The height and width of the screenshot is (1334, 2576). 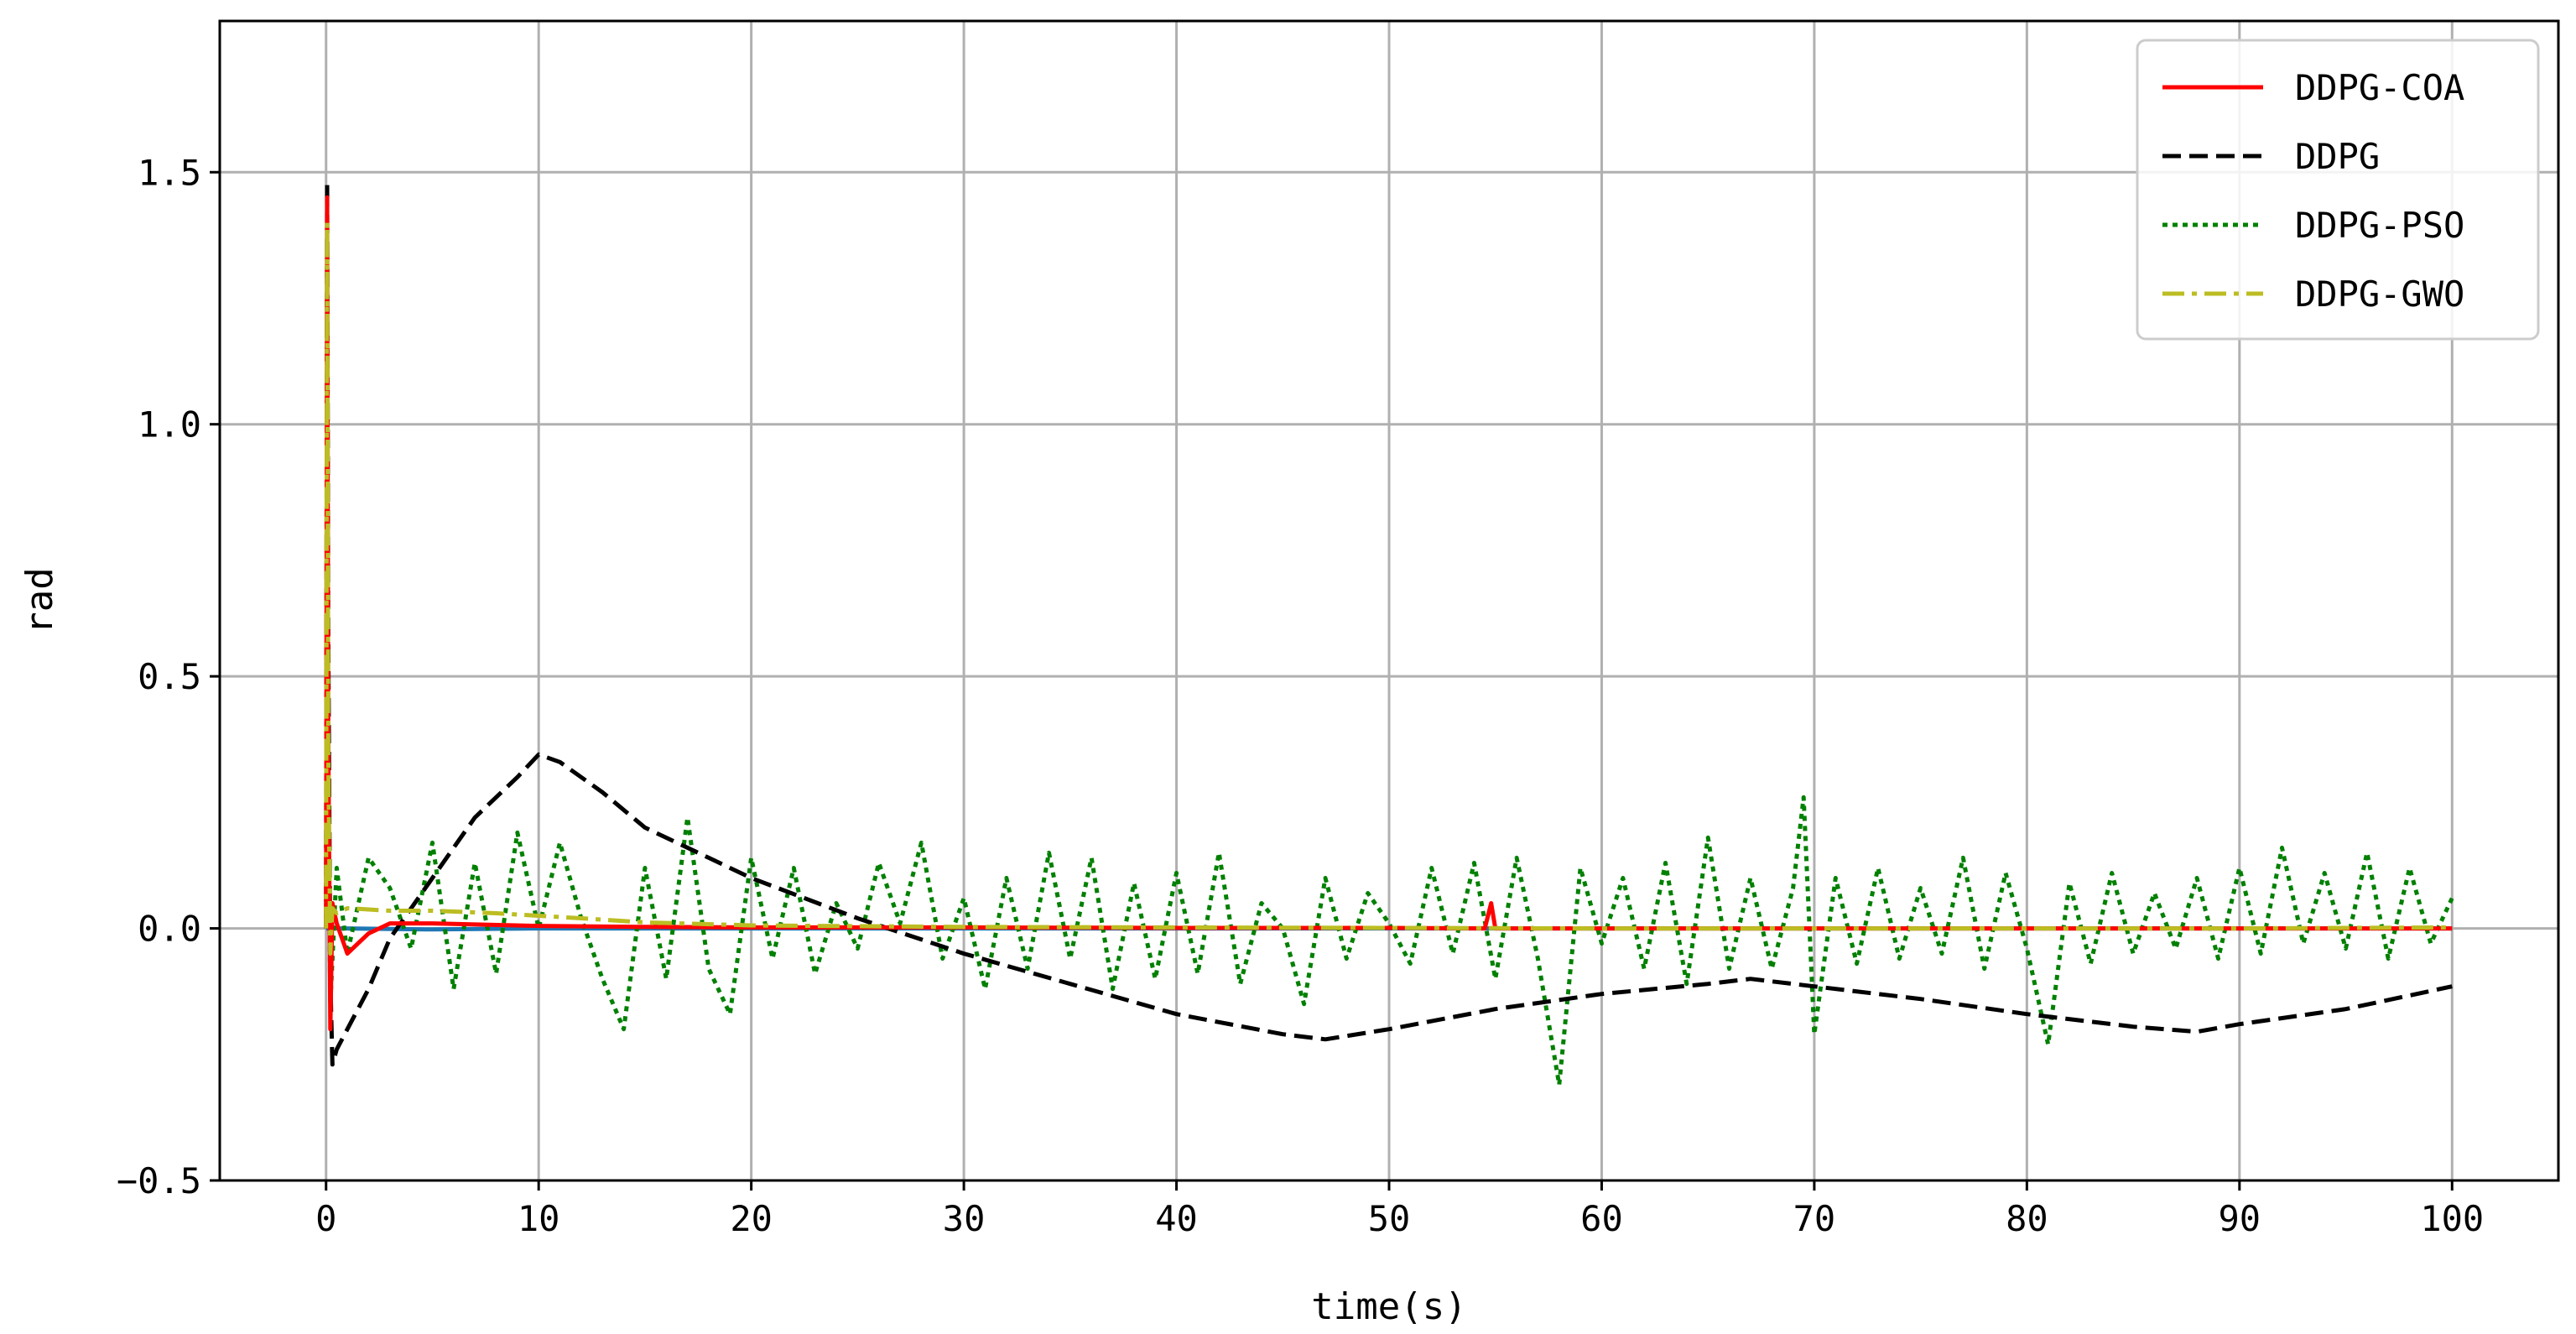 I want to click on x-tick-label: 30, so click(x=964, y=1218).